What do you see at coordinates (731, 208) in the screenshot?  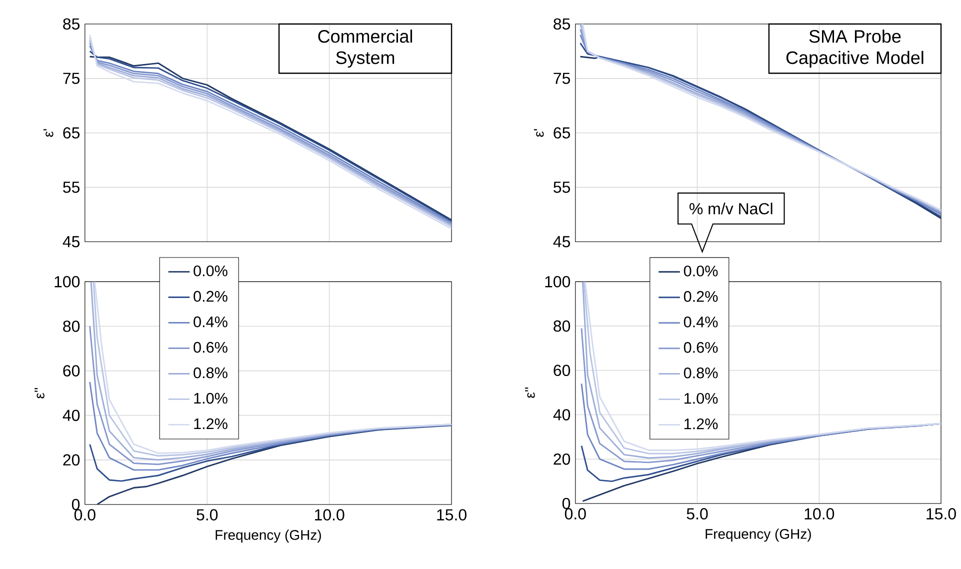 I see `legend-title: % m/v NaCl` at bounding box center [731, 208].